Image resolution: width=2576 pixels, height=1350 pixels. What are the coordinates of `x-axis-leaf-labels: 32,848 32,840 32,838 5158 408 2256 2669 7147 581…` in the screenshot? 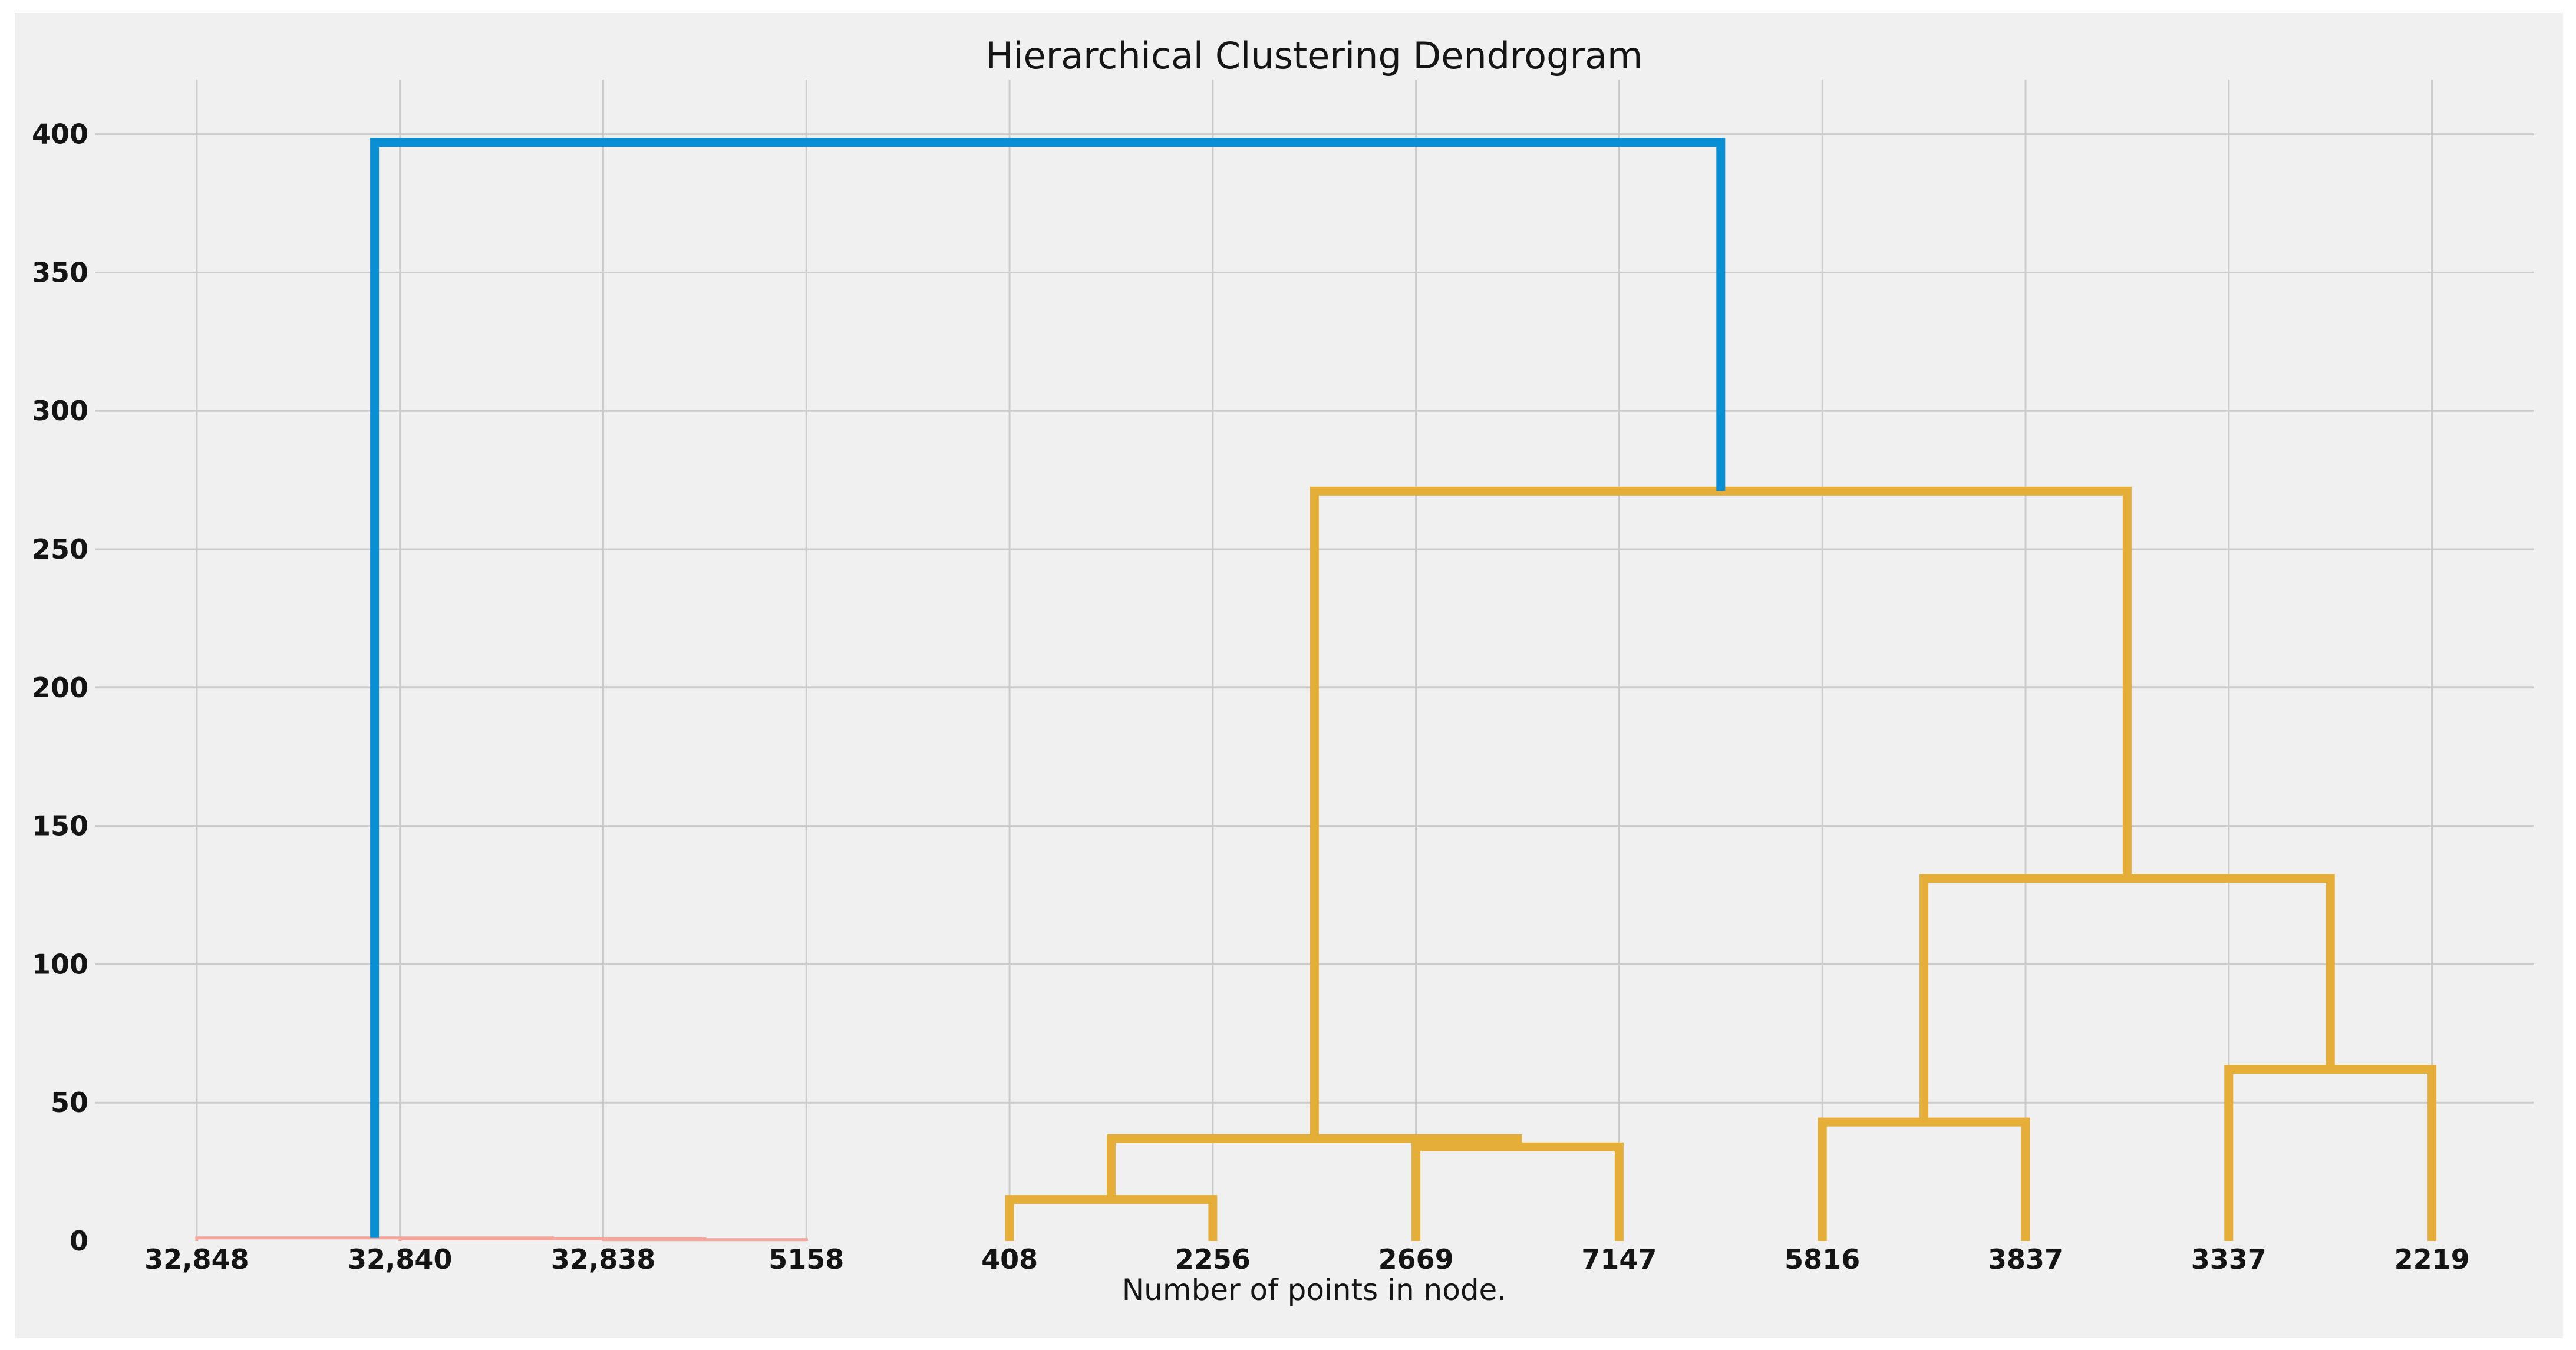 It's located at (1306, 1259).